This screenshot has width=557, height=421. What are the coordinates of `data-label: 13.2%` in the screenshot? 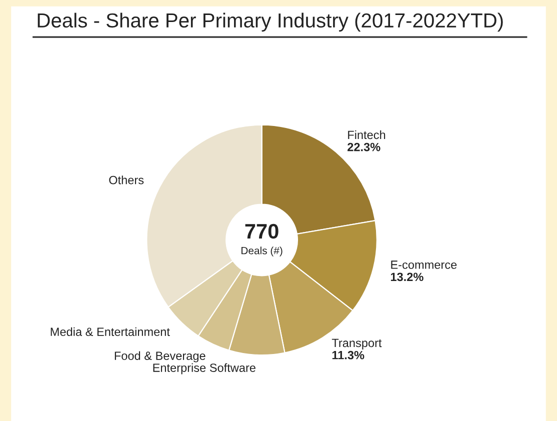 It's located at (407, 277).